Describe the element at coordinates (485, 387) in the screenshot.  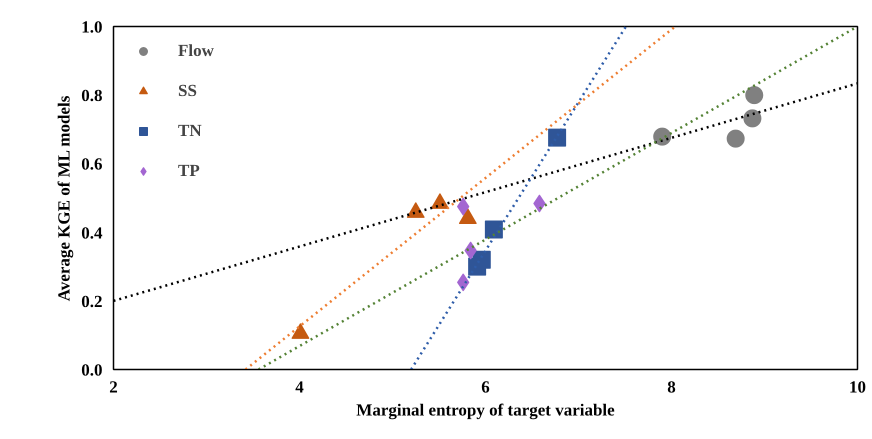
I see `x-tick-label: 6` at that location.